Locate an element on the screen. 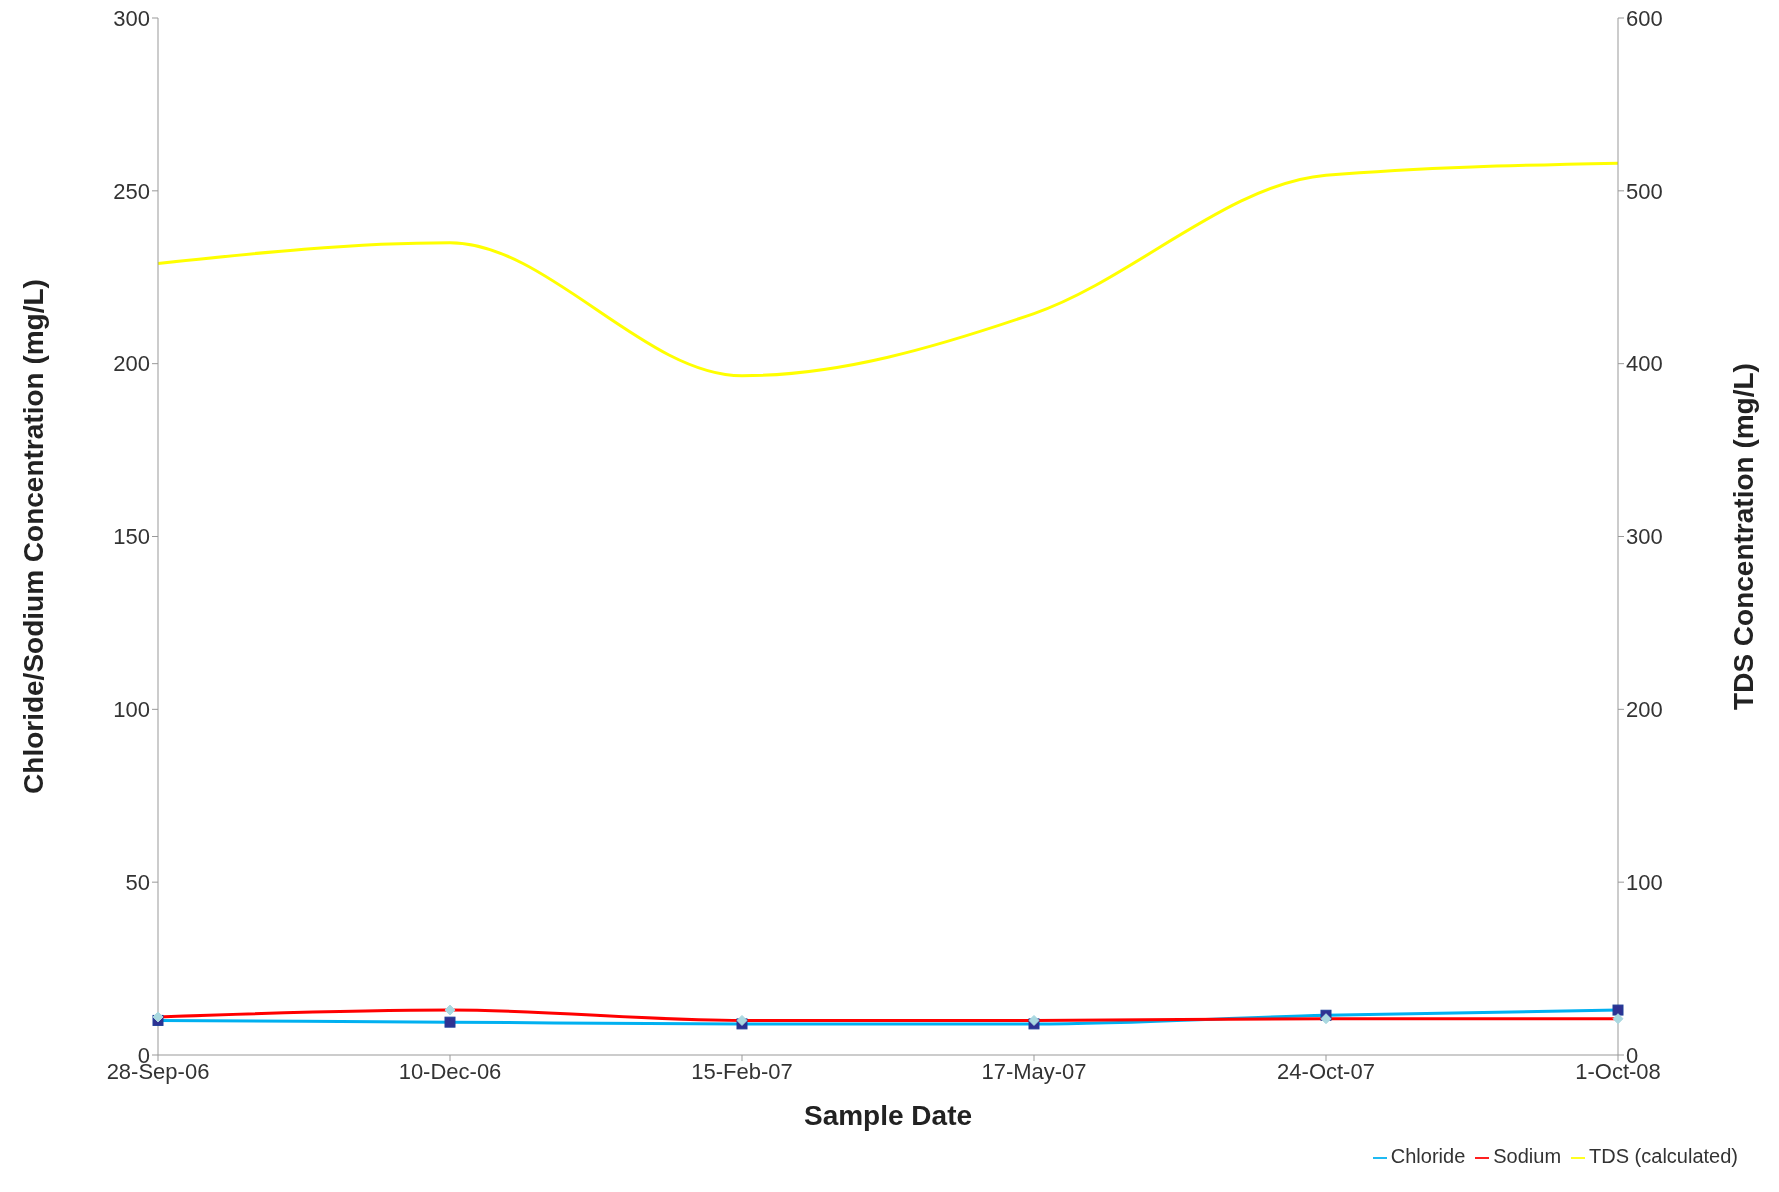 The image size is (1779, 1192). y-tick-label: 300 is located at coordinates (131, 18).